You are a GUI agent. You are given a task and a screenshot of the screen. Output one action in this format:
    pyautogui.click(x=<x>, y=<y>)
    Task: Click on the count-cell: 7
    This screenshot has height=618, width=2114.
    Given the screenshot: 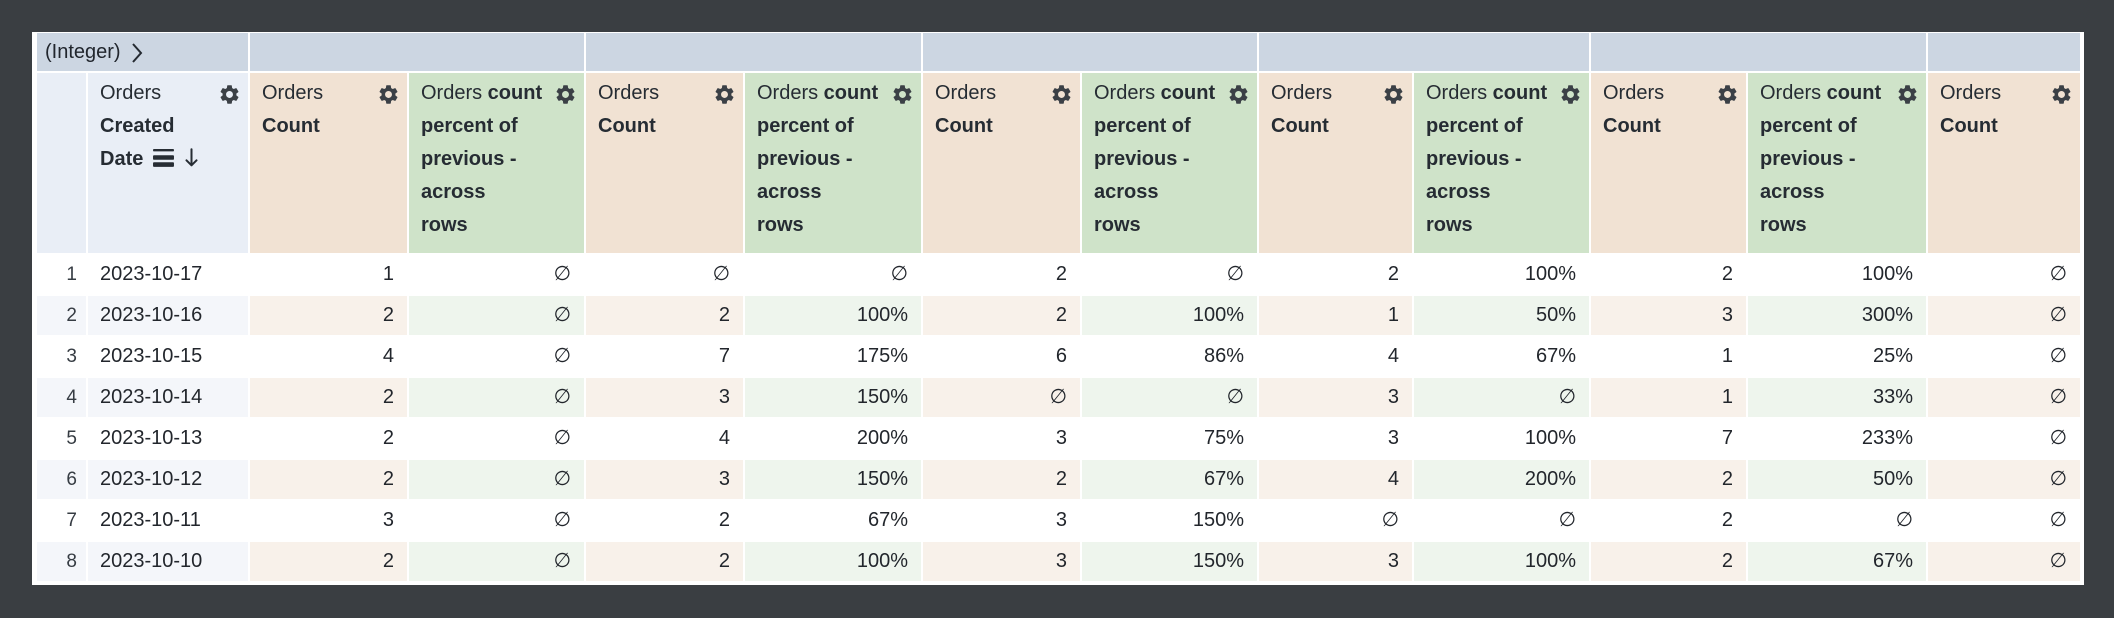 What is the action you would take?
    pyautogui.click(x=1668, y=438)
    